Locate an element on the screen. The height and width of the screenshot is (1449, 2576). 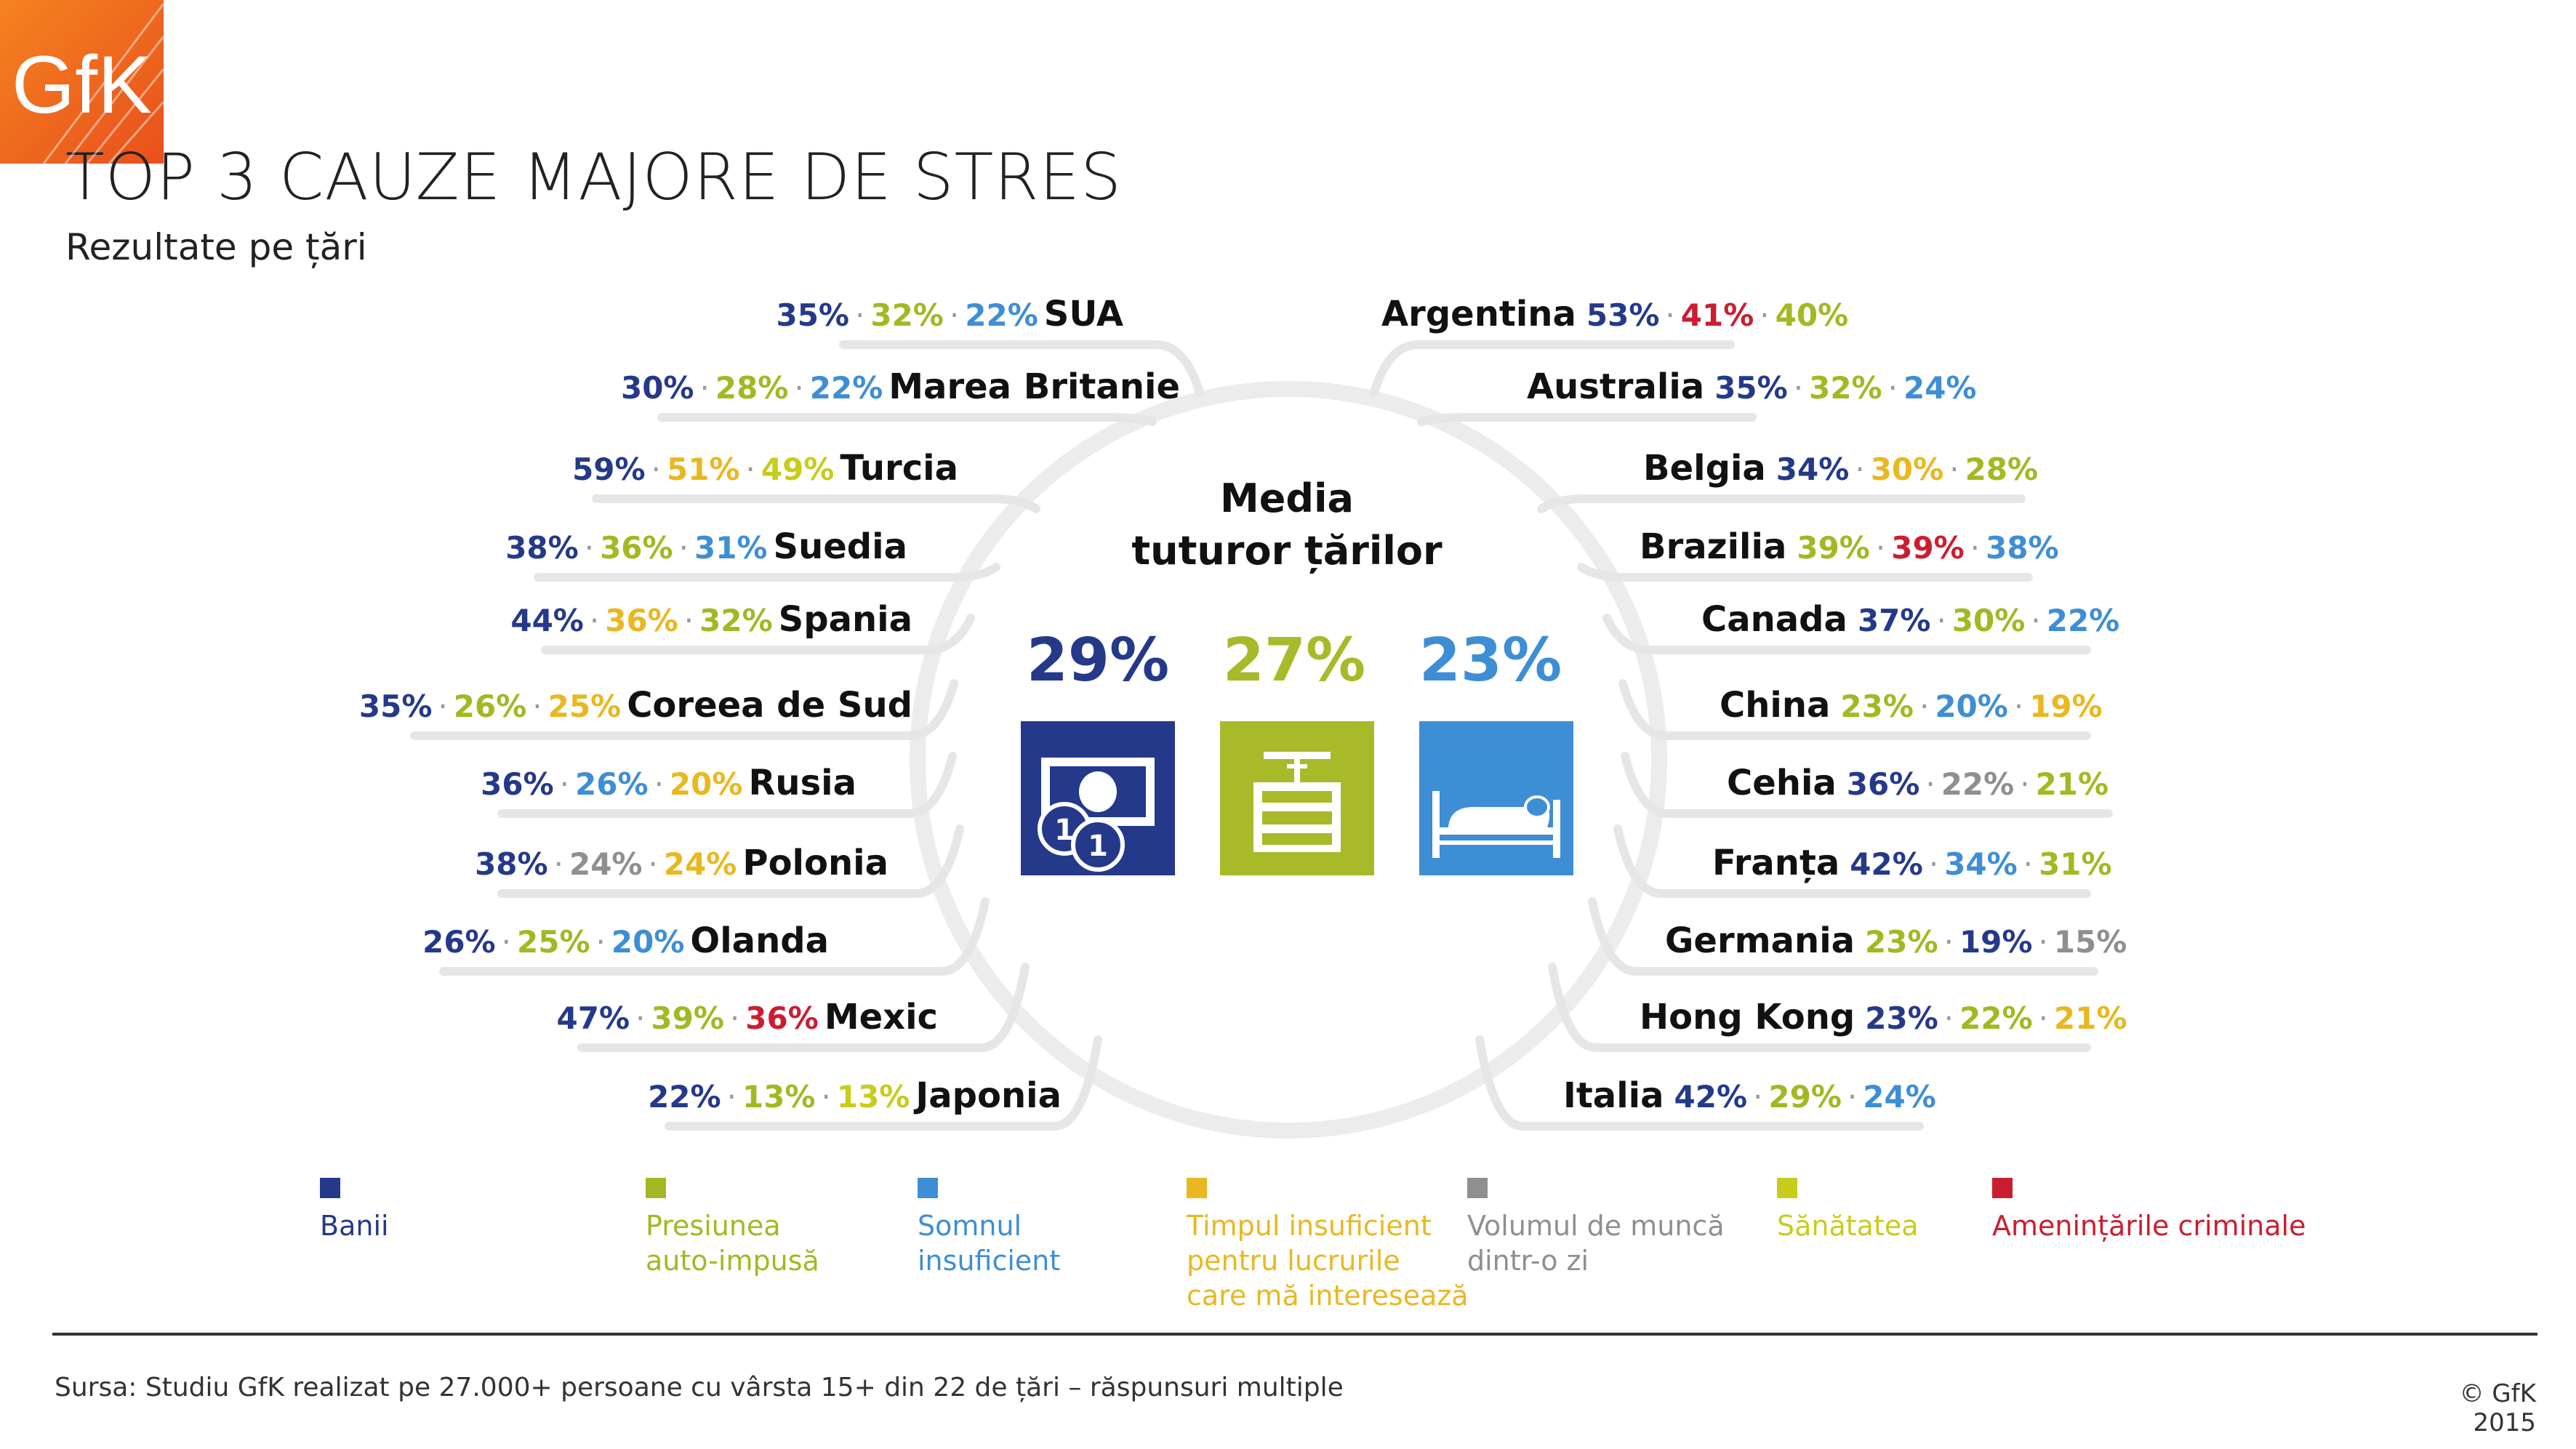
country-row-olanda: 26% · 25% · 20% Olanda is located at coordinates (625, 940).